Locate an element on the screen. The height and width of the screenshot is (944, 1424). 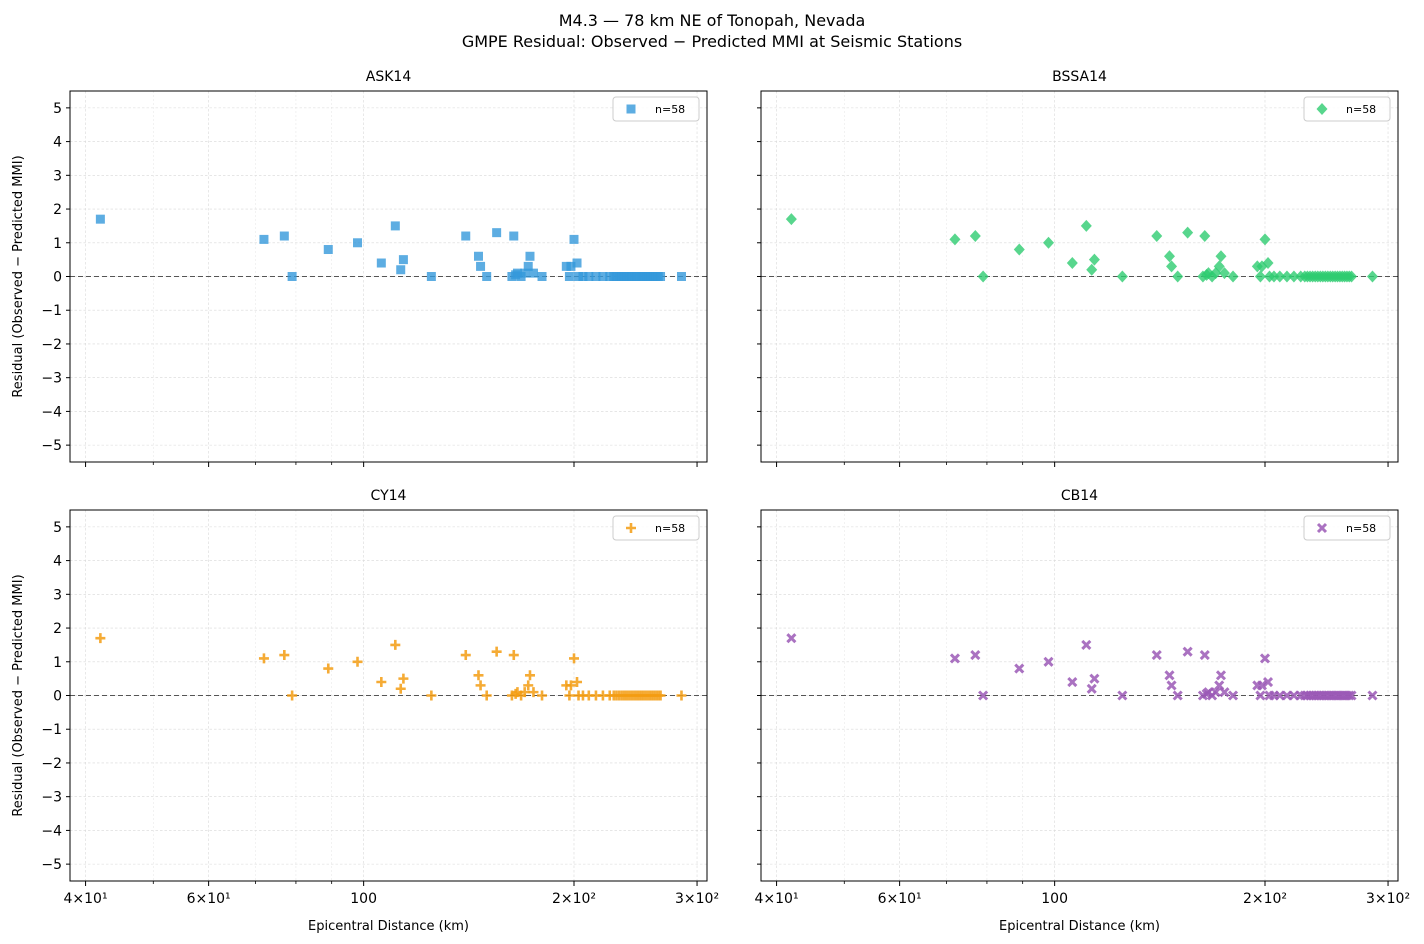
x-tick-label: 2×10² is located at coordinates (574, 899).